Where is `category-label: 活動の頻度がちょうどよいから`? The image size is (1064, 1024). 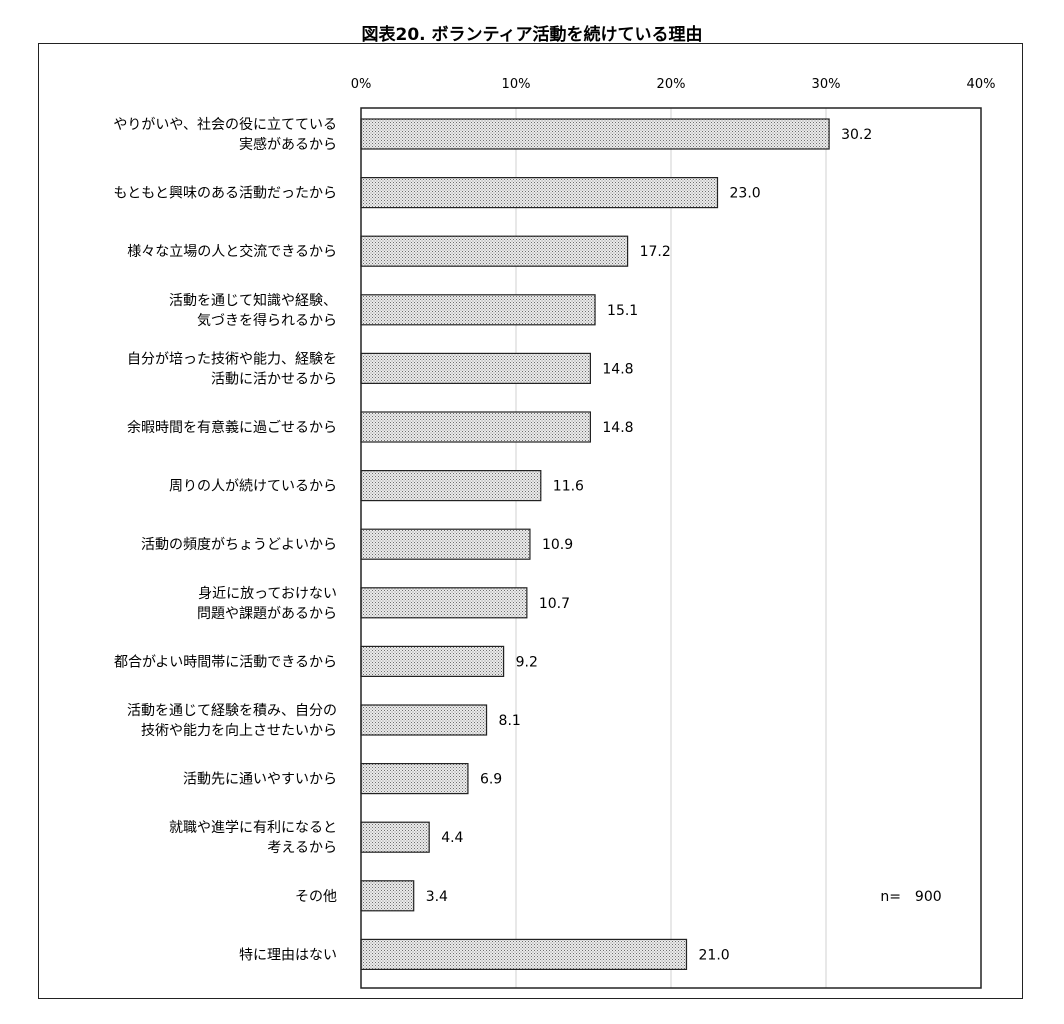 category-label: 活動の頻度がちょうどよいから is located at coordinates (239, 545).